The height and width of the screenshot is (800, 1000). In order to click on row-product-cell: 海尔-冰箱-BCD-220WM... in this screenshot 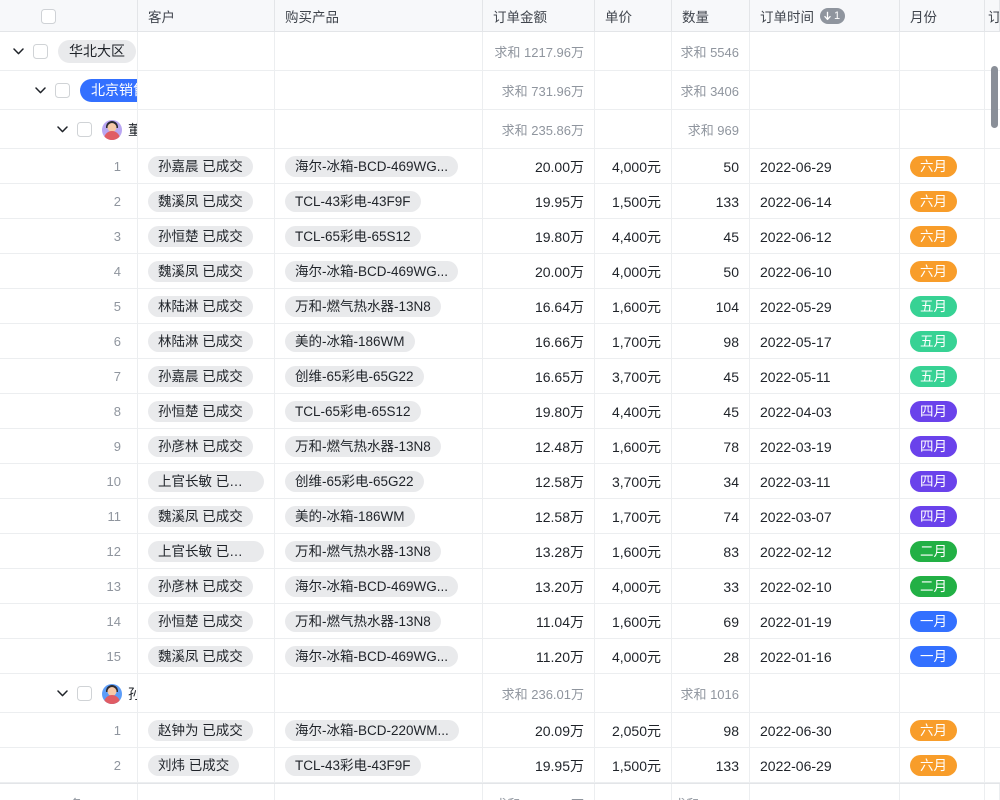, I will do `click(379, 730)`.